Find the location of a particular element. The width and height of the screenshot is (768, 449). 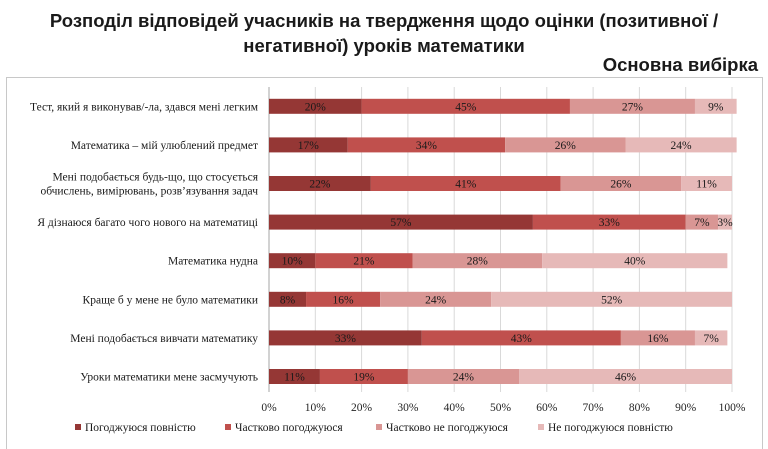

chart-subtitle: Основна вибірка is located at coordinates (680, 64).